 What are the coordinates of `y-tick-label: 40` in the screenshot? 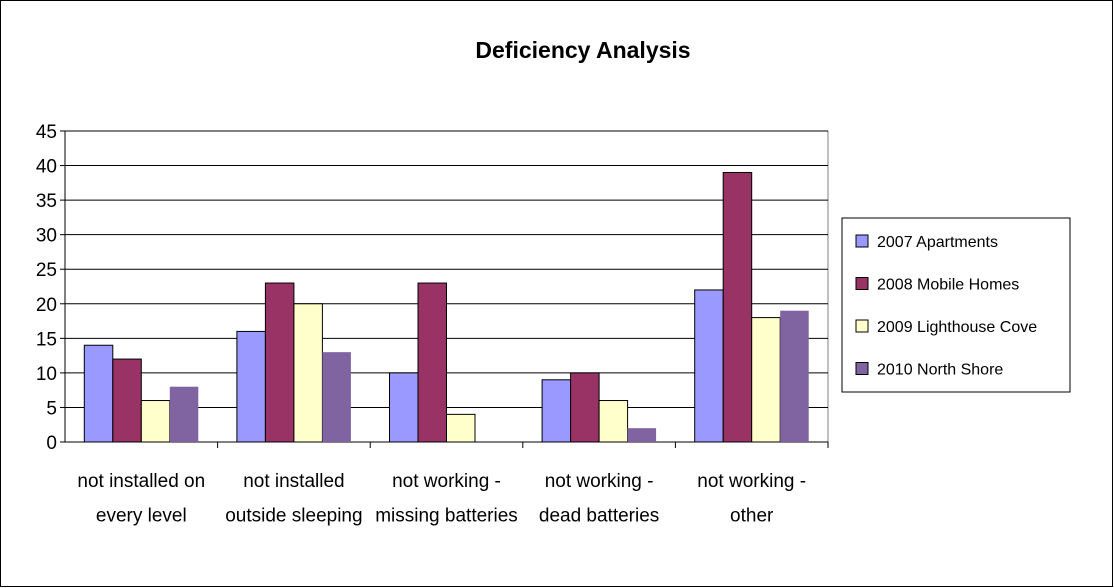 It's located at (46, 167).